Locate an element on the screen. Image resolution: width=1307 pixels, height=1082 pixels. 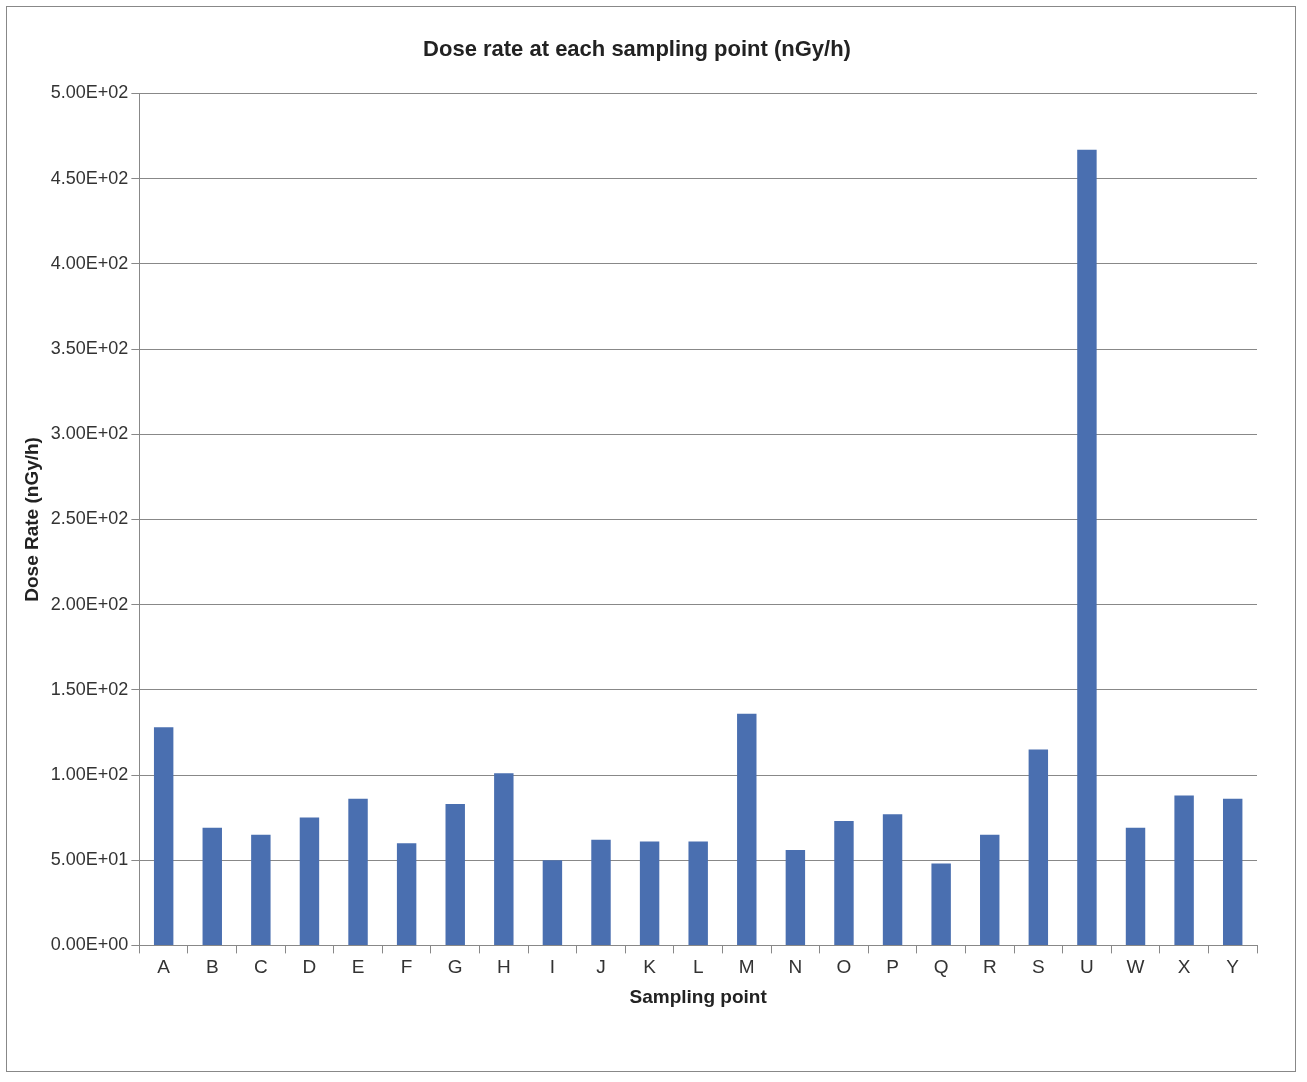
y-tick-label: 1.50E+02 is located at coordinates (89, 688).